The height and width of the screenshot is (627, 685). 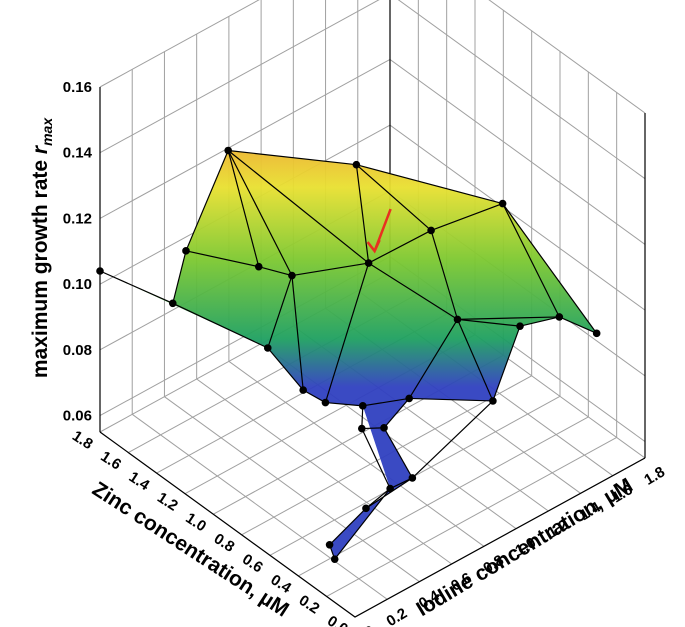 I want to click on y-tick-label: 0.0, so click(x=337, y=619).